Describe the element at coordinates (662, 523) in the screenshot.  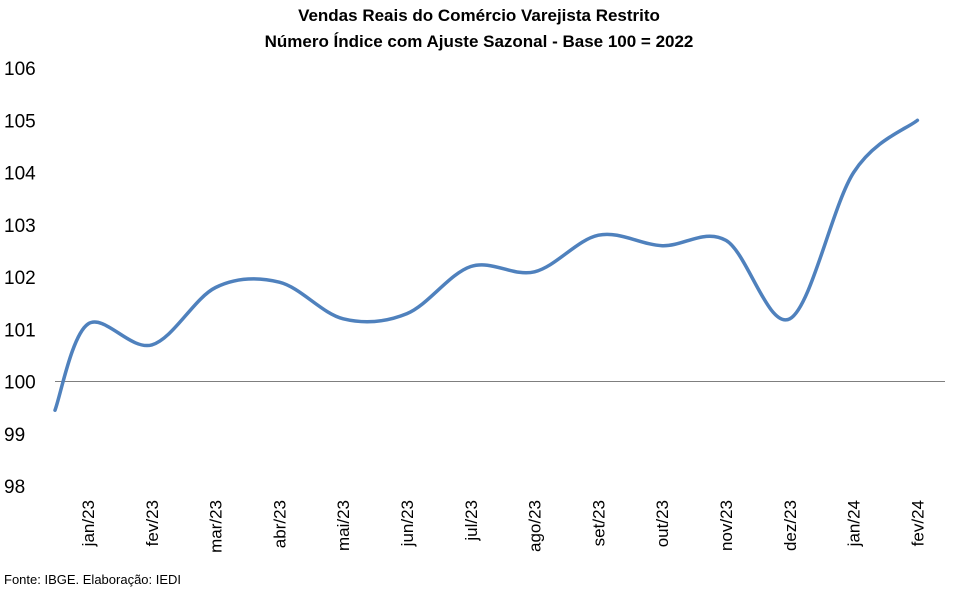
I see `x-tick-label: out/23` at that location.